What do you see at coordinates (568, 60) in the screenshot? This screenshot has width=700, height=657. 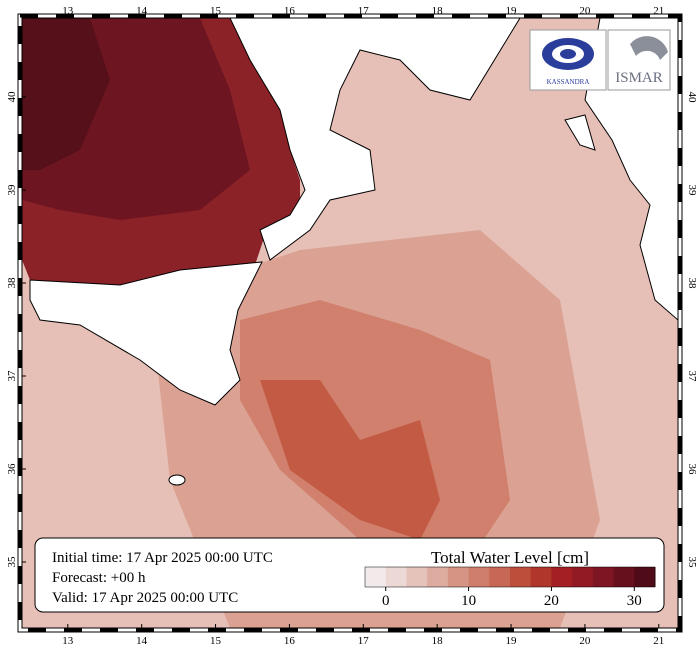 I see `logo-left: KASSANDRA` at bounding box center [568, 60].